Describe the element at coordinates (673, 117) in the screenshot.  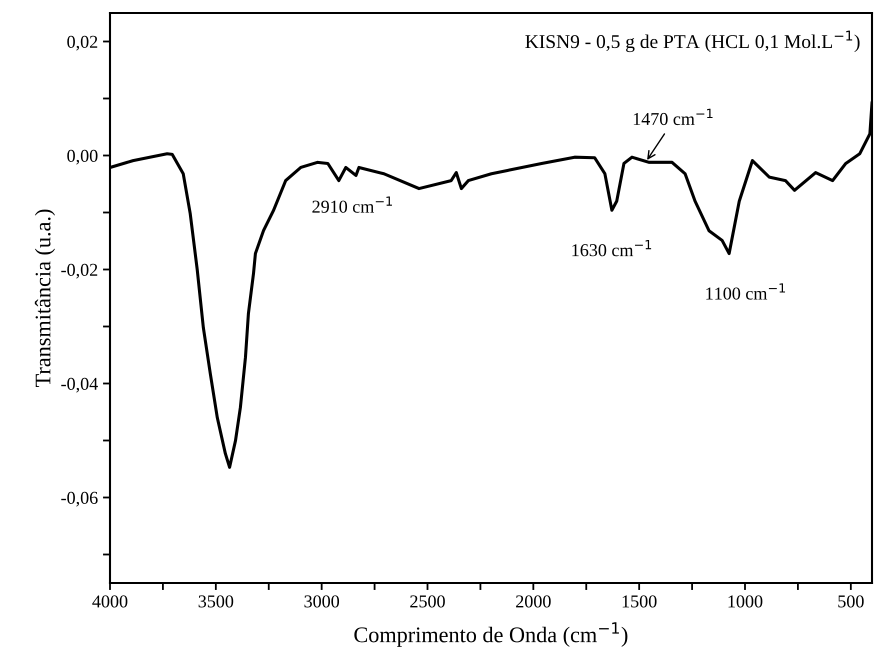
I see `annotation: 1470 cm$^{−1}$` at that location.